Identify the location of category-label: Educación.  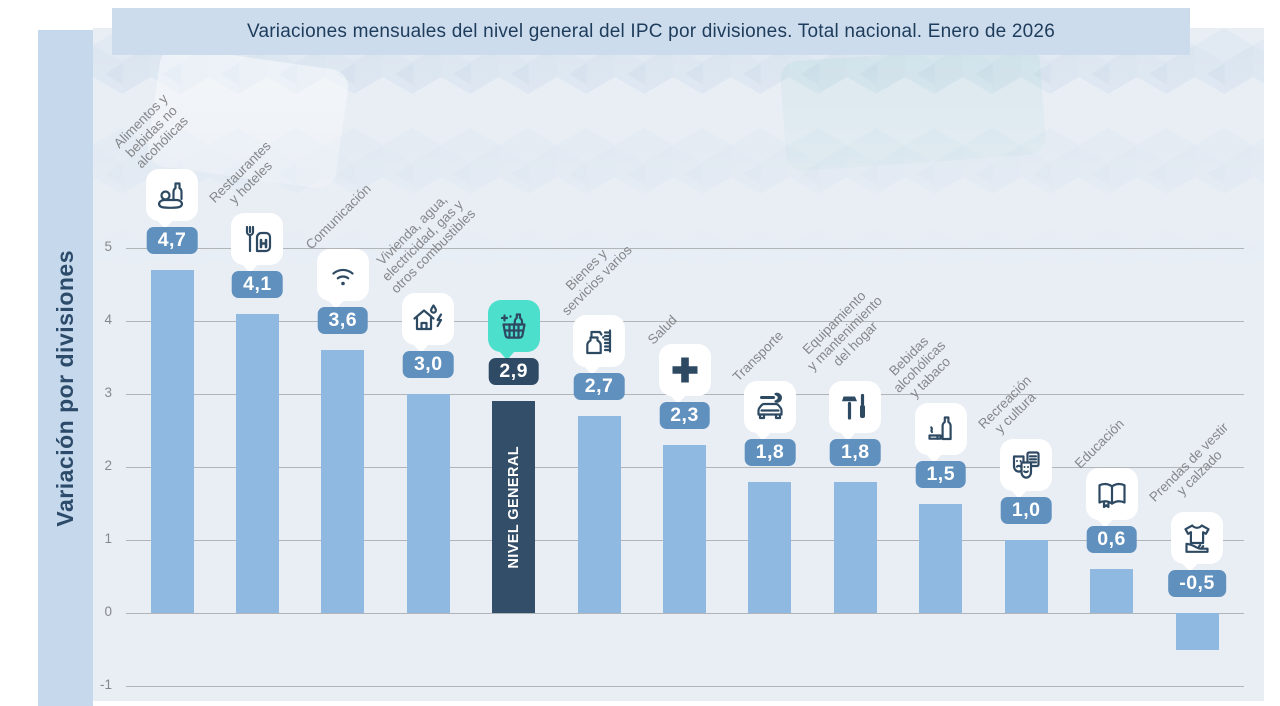
(1099, 444).